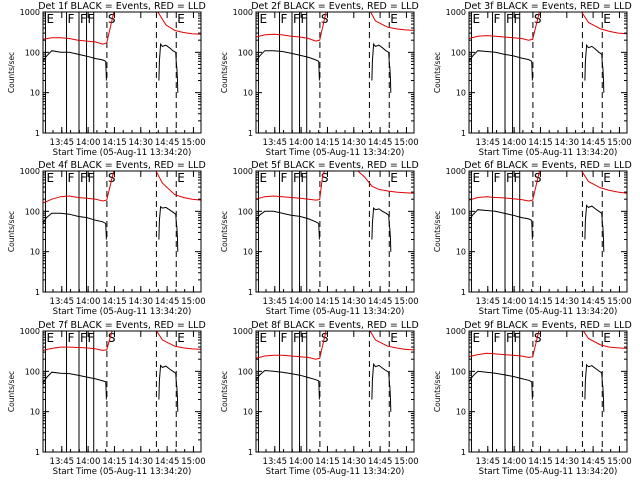 The image size is (640, 484). What do you see at coordinates (548, 325) in the screenshot?
I see `panel-title: Det 9f BLACK = Events, RED = LLD` at bounding box center [548, 325].